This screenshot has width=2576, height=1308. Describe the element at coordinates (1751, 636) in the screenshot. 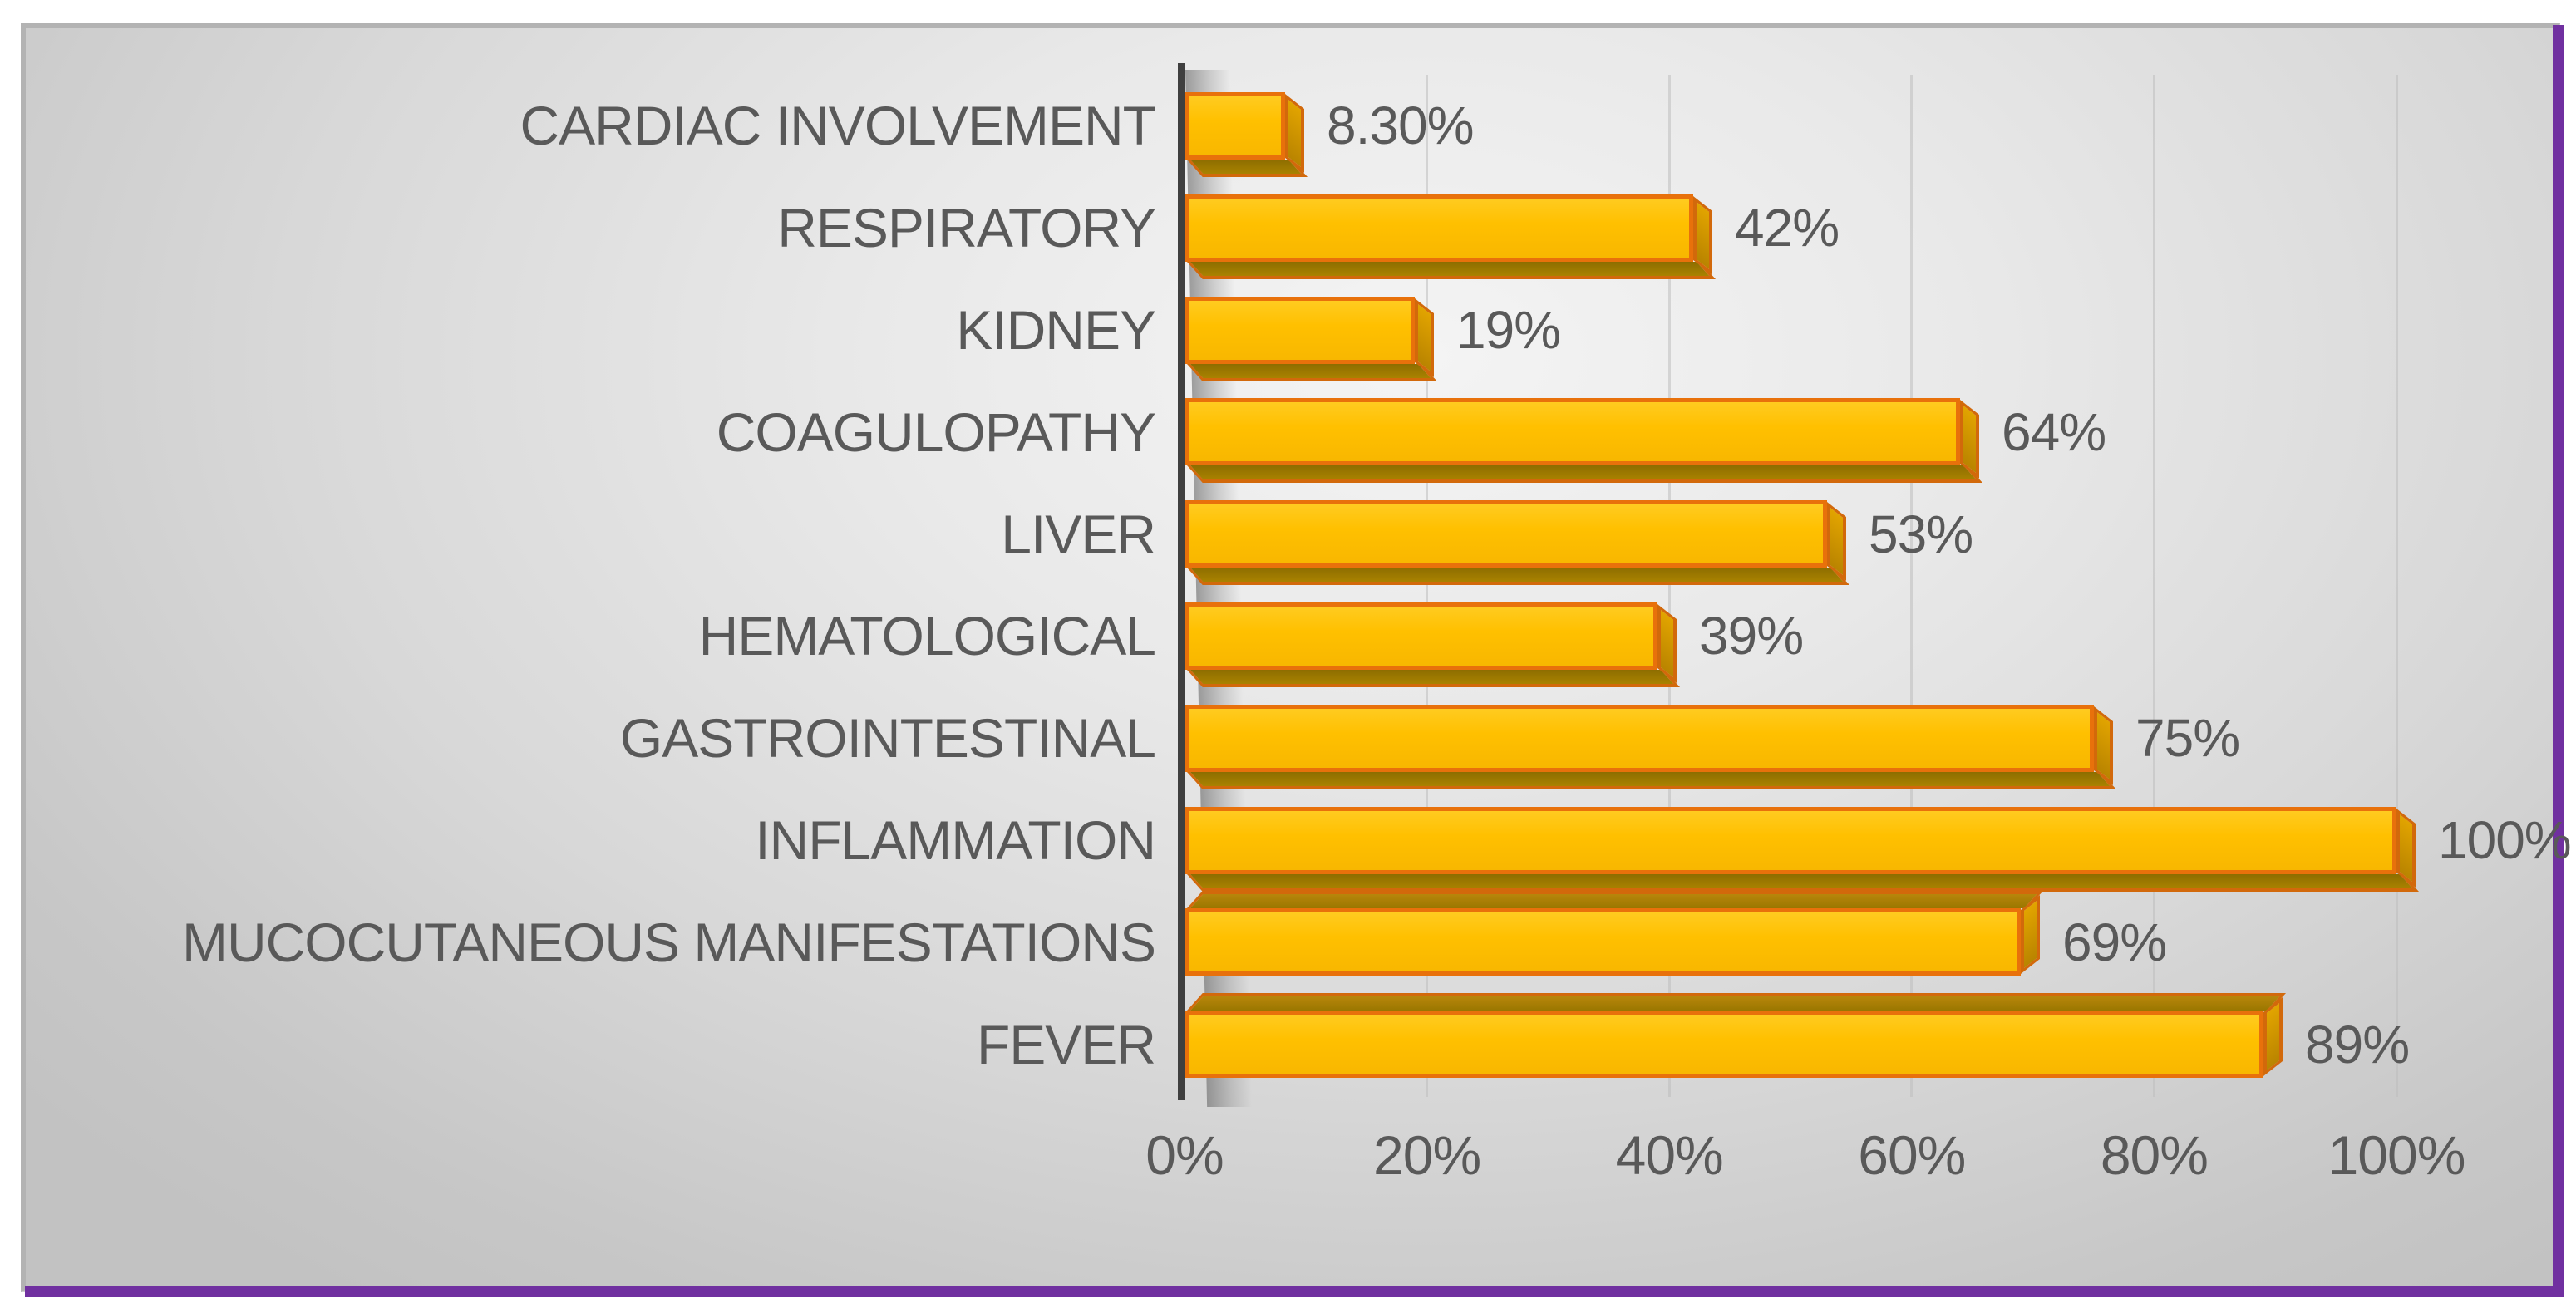

I see `value-label: 39%` at that location.